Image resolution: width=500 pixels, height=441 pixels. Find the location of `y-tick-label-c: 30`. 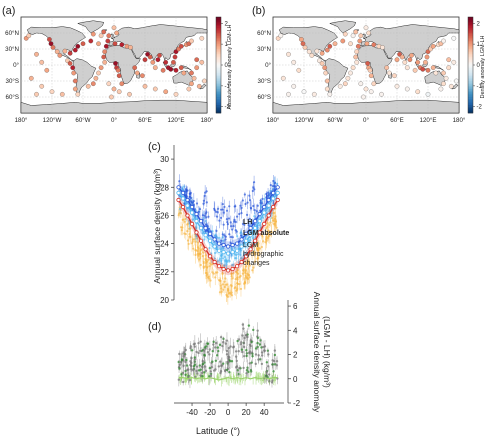

y-tick-label-c: 30 is located at coordinates (164, 159).